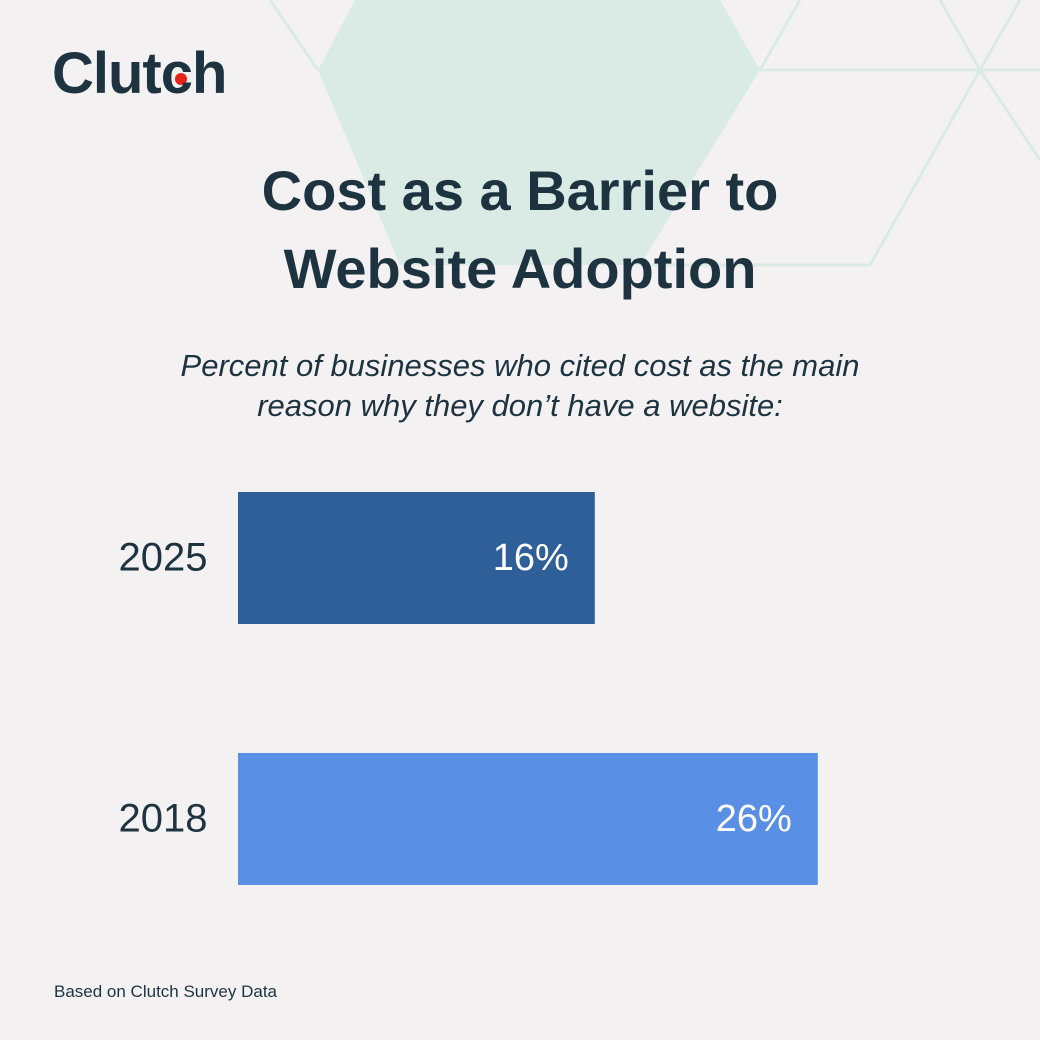 The width and height of the screenshot is (1040, 1040). I want to click on logo-dot, so click(181, 79).